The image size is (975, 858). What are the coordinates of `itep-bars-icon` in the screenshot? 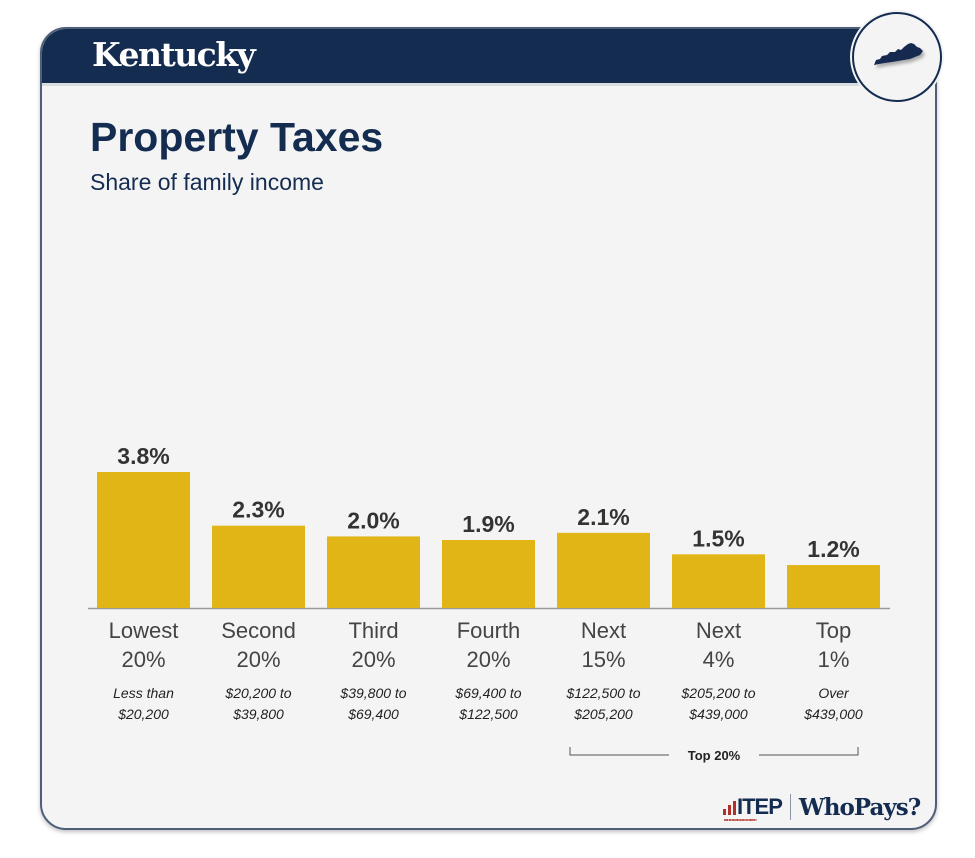 It's located at (729, 808).